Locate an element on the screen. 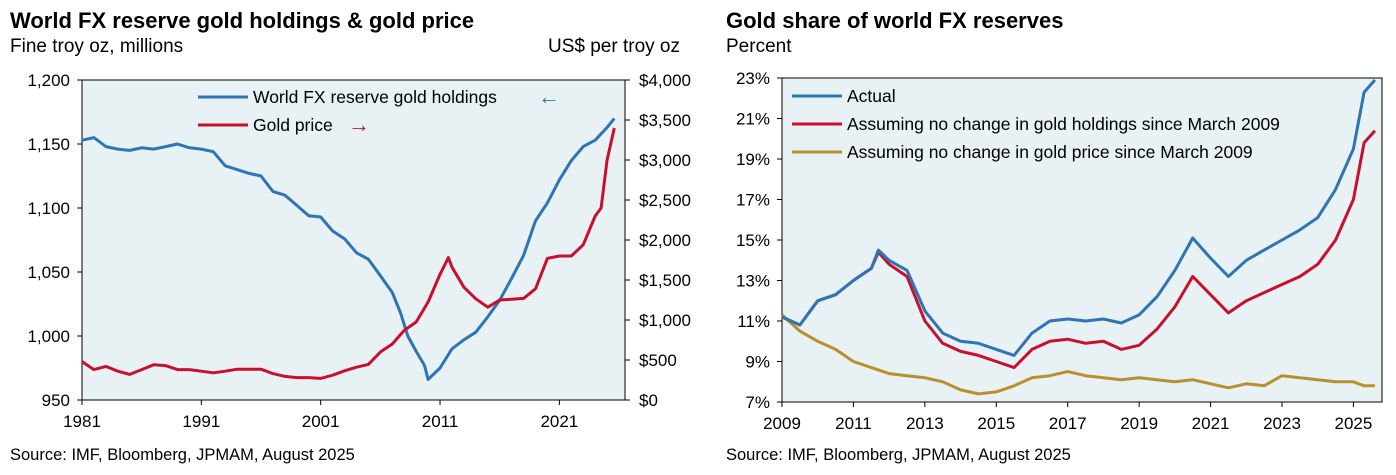 This screenshot has height=475, width=1396. right-y-tick-label: $1,500 is located at coordinates (665, 280).